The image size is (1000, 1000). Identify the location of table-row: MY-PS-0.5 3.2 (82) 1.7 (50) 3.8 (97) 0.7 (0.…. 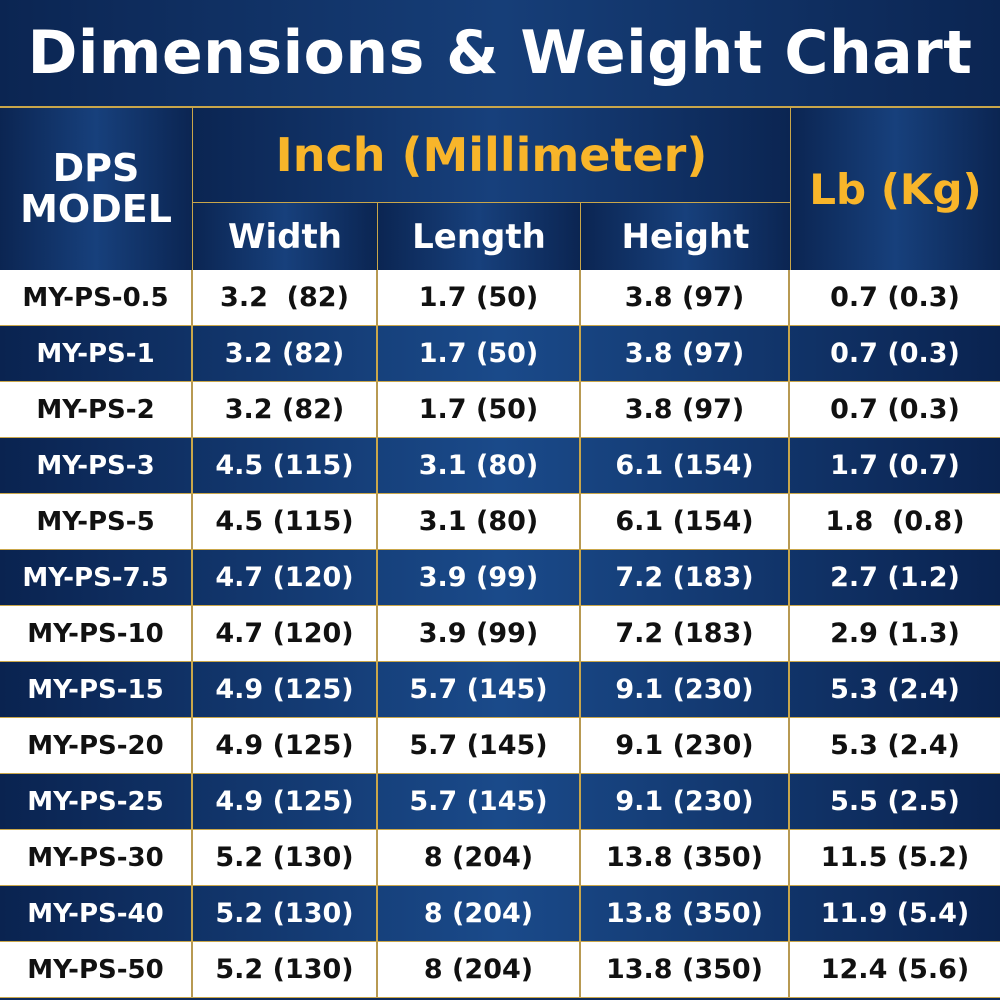
(500, 298).